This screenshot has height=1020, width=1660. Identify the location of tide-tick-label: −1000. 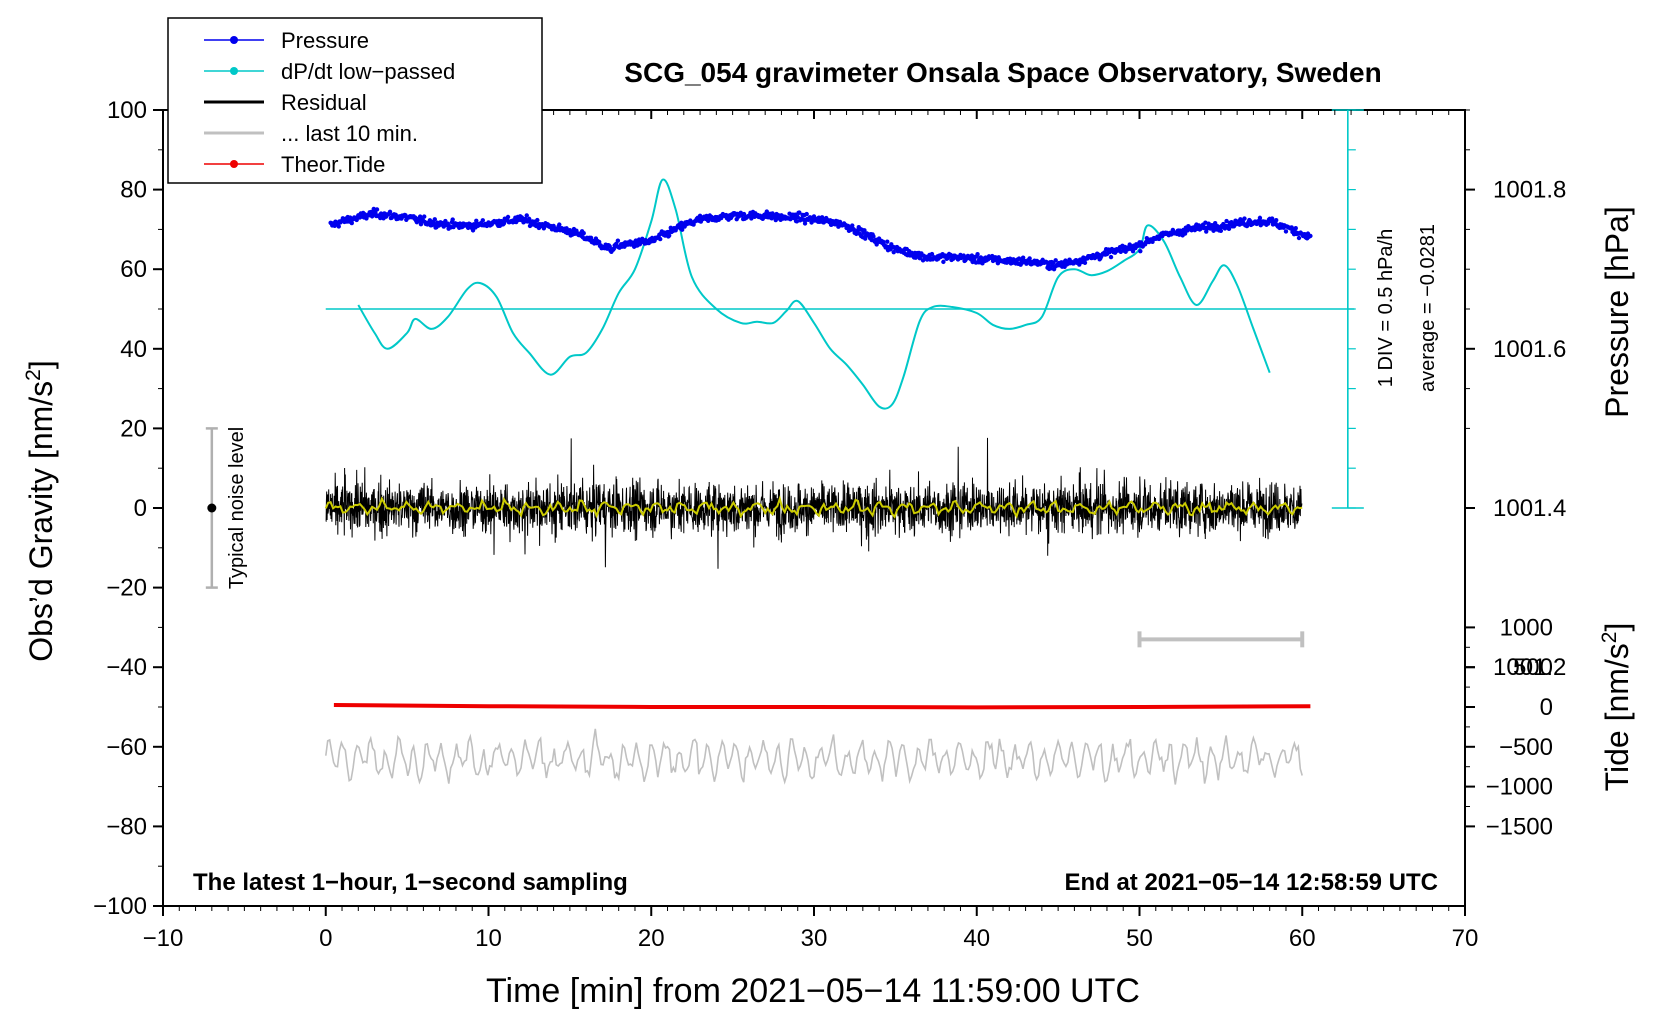
(1519, 787).